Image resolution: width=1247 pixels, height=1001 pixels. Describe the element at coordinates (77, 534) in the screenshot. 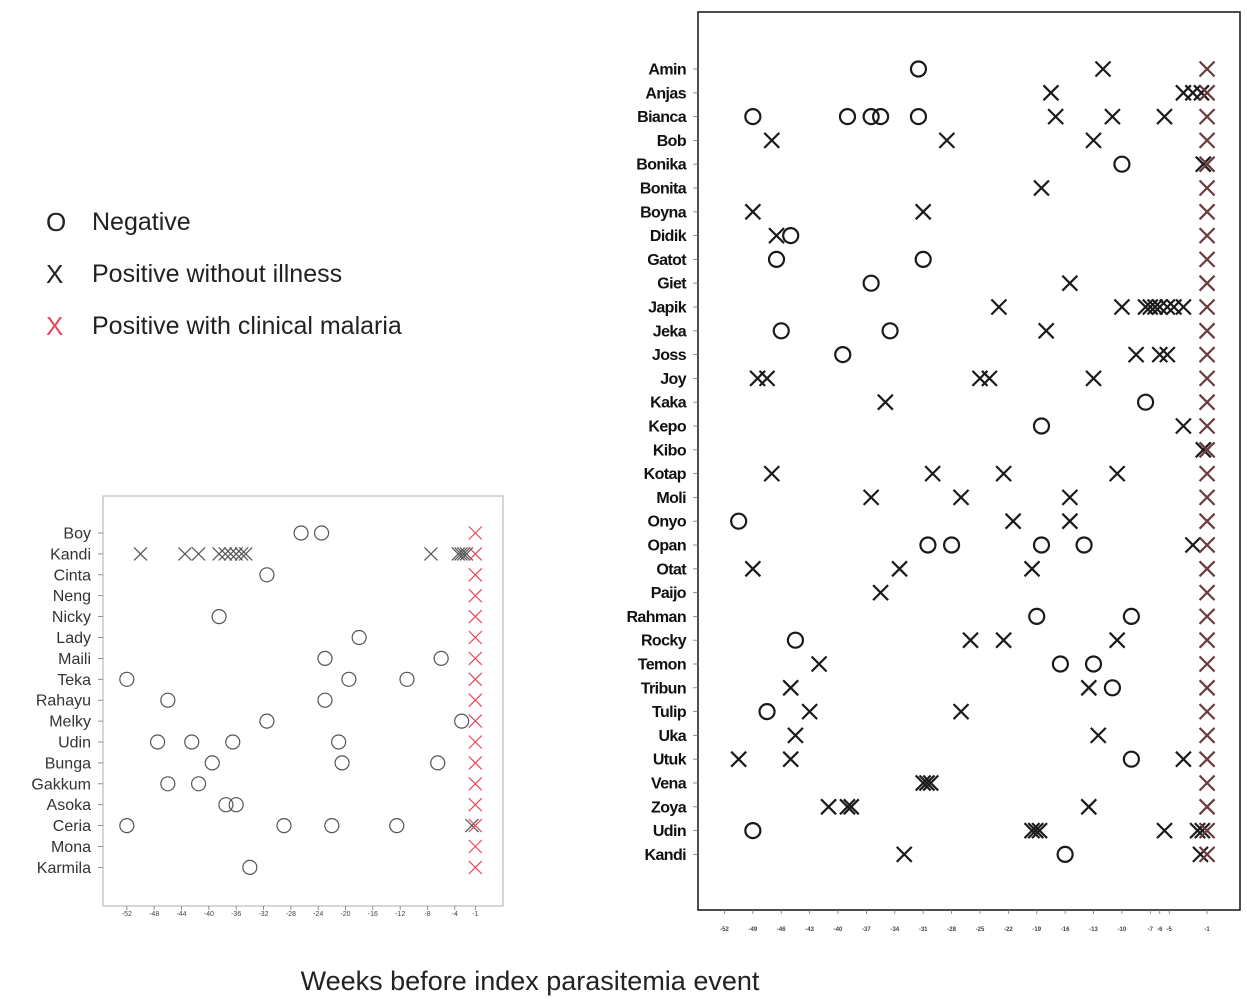

I see `row-label: Boy` at that location.